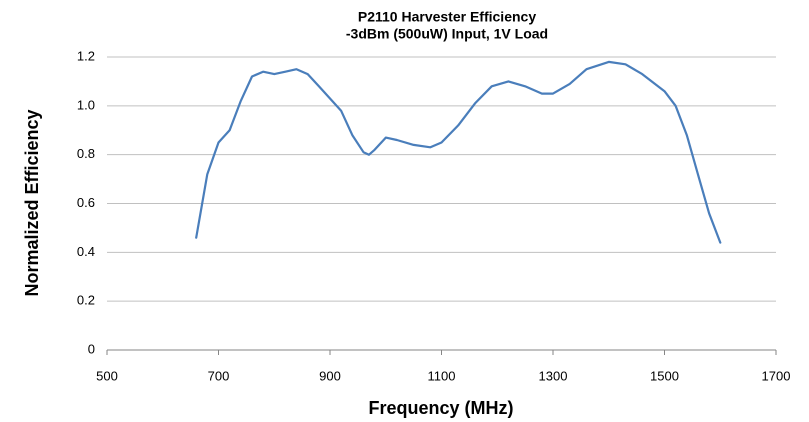  Describe the element at coordinates (219, 375) in the screenshot. I see `x-tick-label: 700` at that location.